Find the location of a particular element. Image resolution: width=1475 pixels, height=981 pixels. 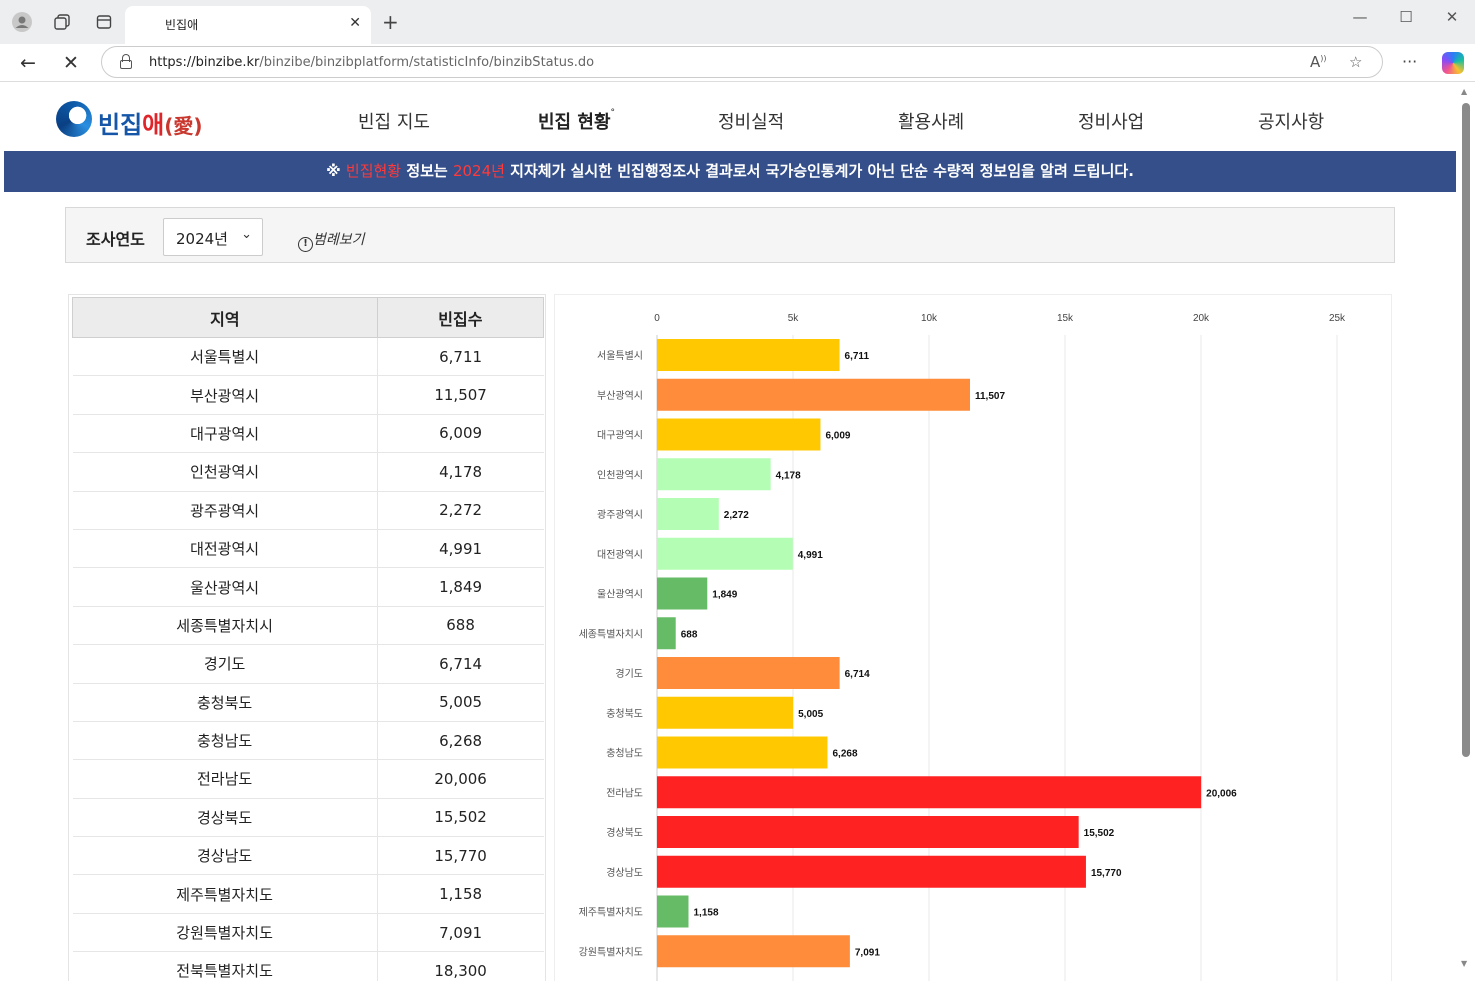

category-label: 경기도 is located at coordinates (629, 673).